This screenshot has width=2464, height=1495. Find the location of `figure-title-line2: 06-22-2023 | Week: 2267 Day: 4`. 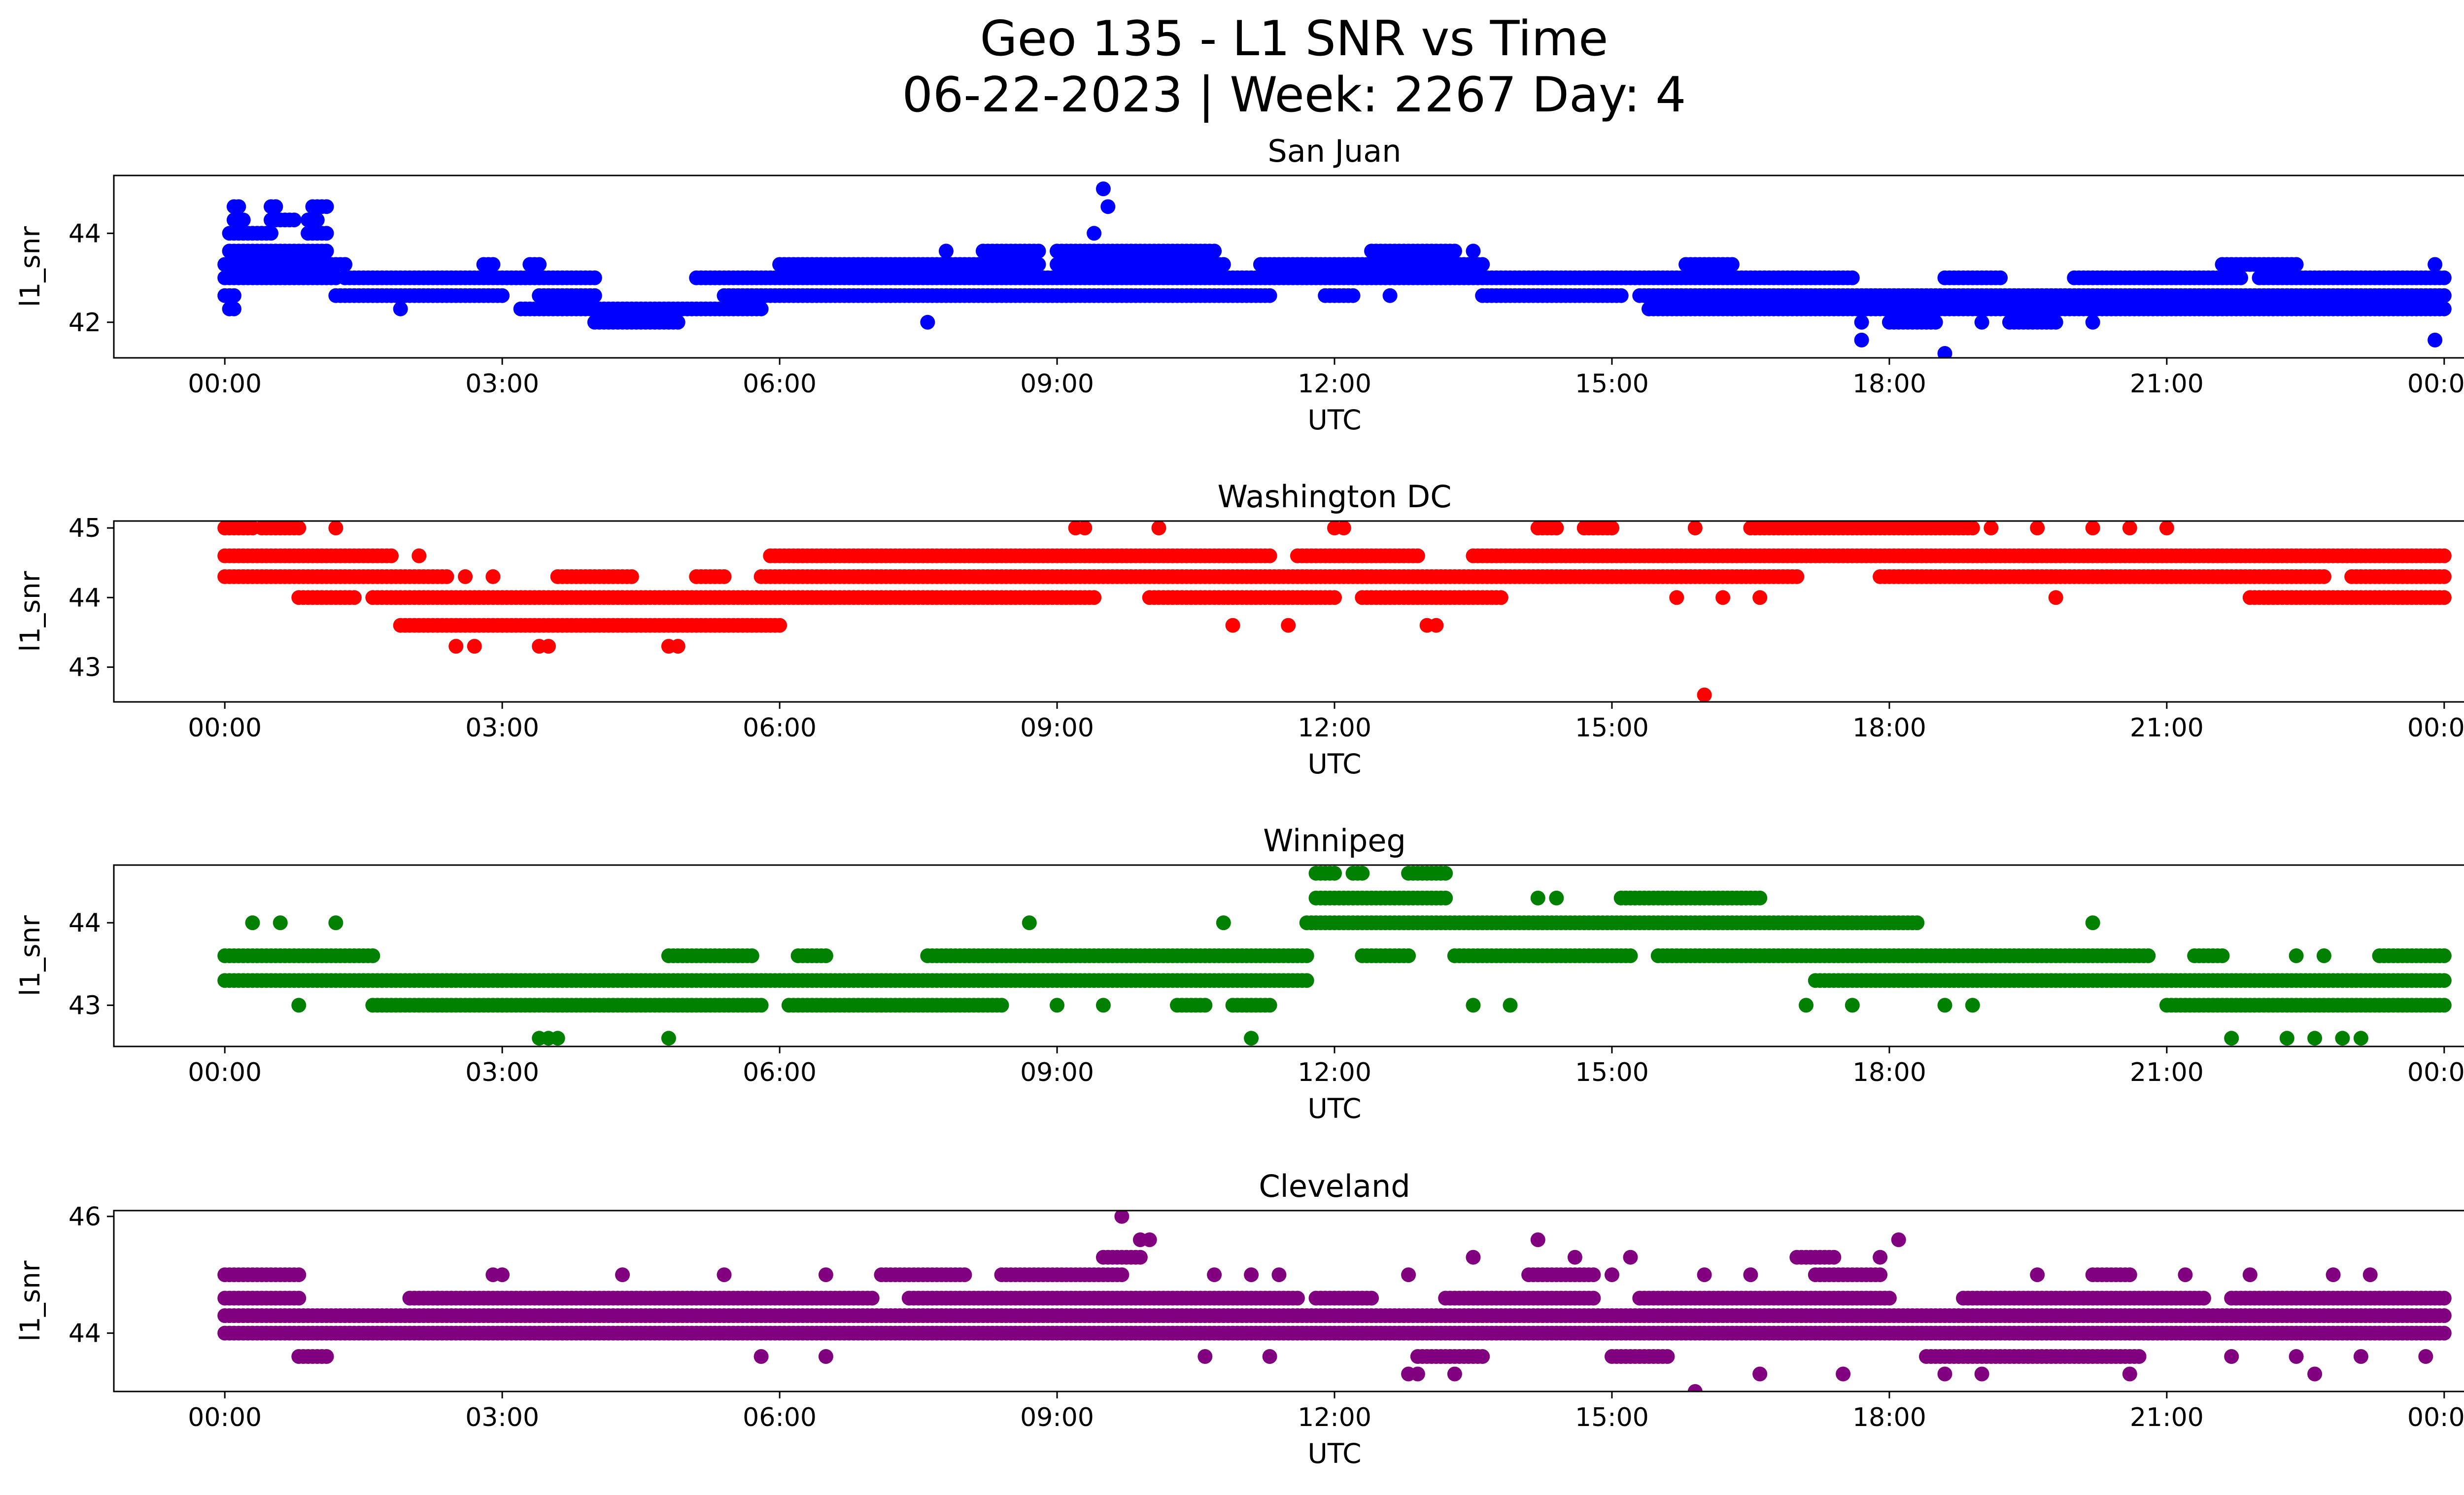

figure-title-line2: 06-22-2023 | Week: 2267 Day: 4 is located at coordinates (1294, 95).